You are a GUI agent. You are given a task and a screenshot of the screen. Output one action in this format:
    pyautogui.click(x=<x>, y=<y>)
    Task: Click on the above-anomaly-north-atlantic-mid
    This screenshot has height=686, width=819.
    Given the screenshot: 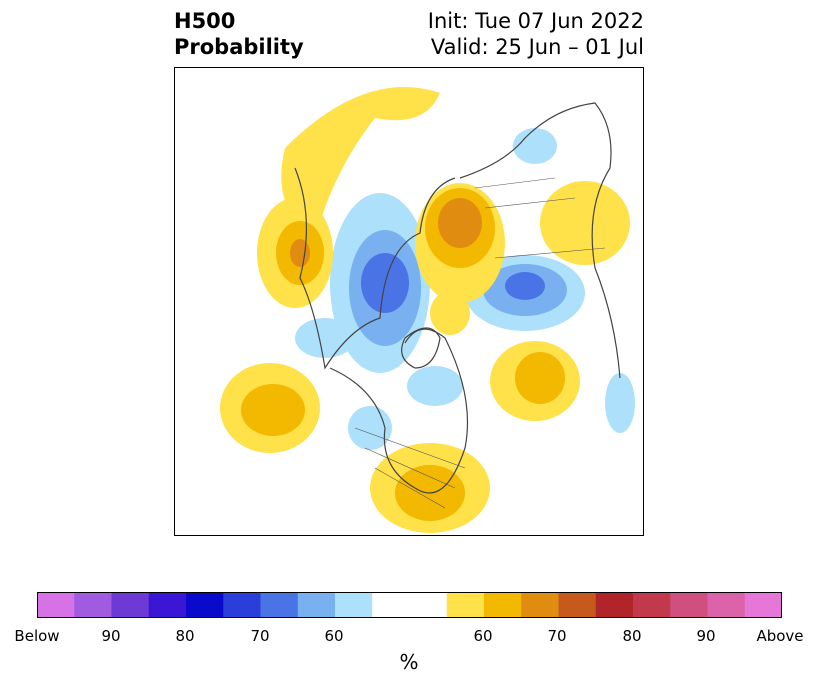 What is the action you would take?
    pyautogui.click(x=273, y=410)
    